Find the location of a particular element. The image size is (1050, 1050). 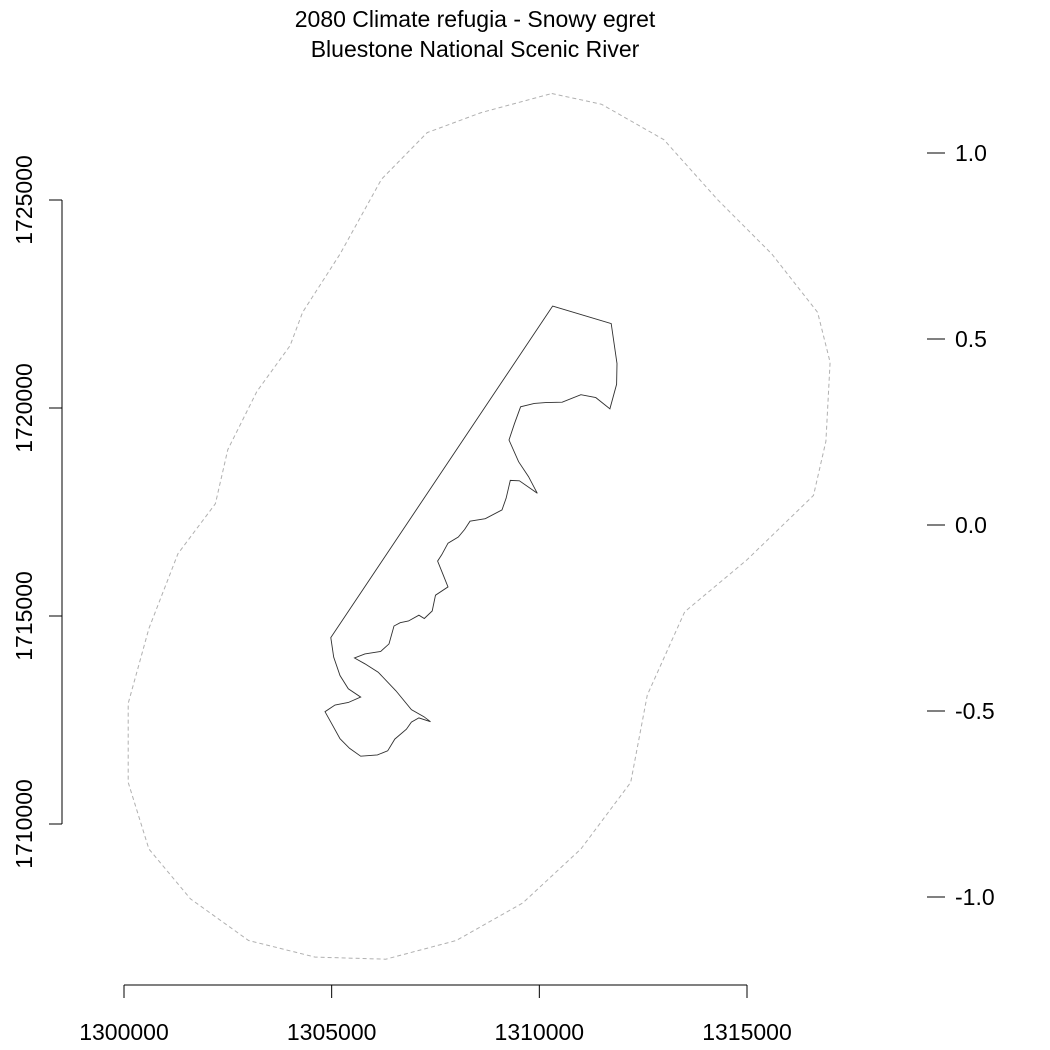

map-subtitle: Bluestone National Scenic River is located at coordinates (475, 49).